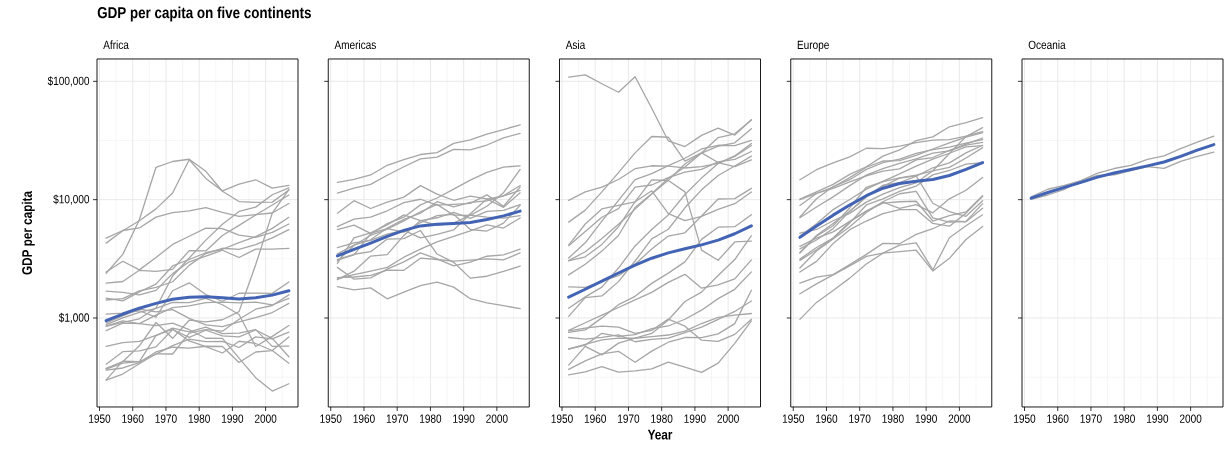 The image size is (1226, 455). Describe the element at coordinates (575, 45) in the screenshot. I see `chart-title: Asia` at that location.